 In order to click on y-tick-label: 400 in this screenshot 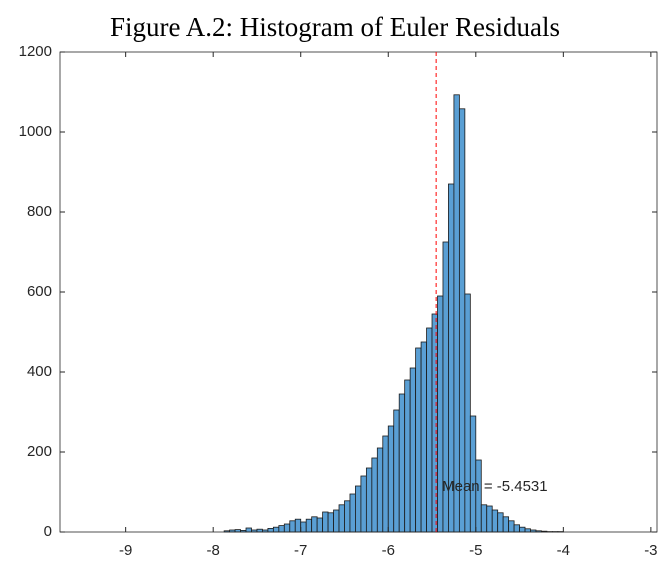, I will do `click(39, 371)`.